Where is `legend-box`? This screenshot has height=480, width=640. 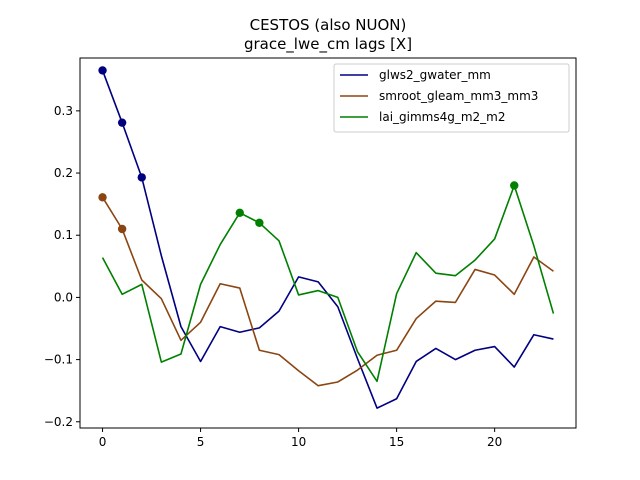 legend-box is located at coordinates (451, 98).